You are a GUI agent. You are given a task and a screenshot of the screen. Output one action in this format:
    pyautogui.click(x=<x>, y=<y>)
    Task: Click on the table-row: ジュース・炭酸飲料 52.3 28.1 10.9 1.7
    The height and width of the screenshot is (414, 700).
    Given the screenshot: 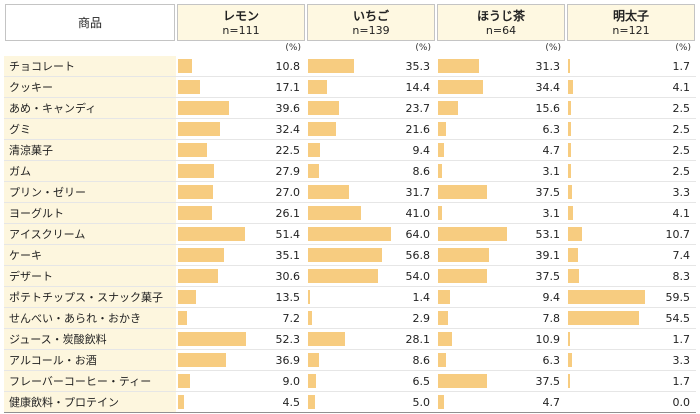 What is the action you would take?
    pyautogui.click(x=350, y=339)
    